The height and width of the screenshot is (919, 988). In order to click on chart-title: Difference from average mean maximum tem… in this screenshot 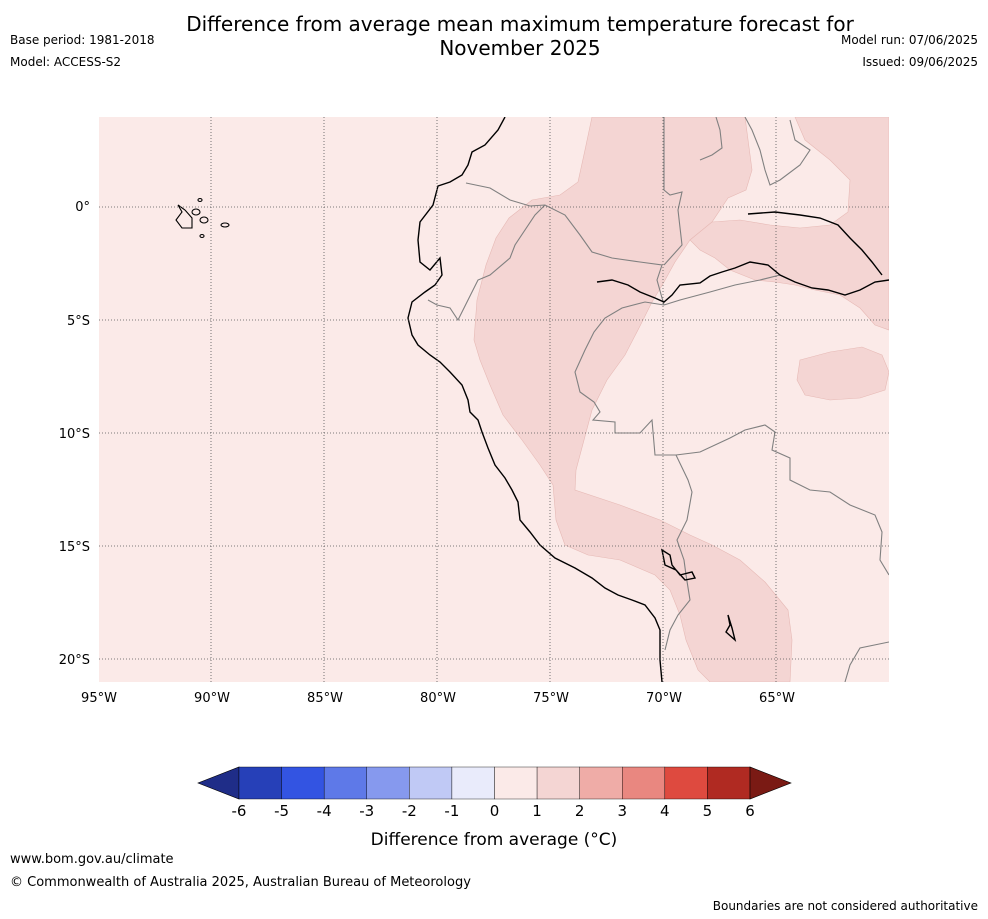, I will do `click(520, 36)`.